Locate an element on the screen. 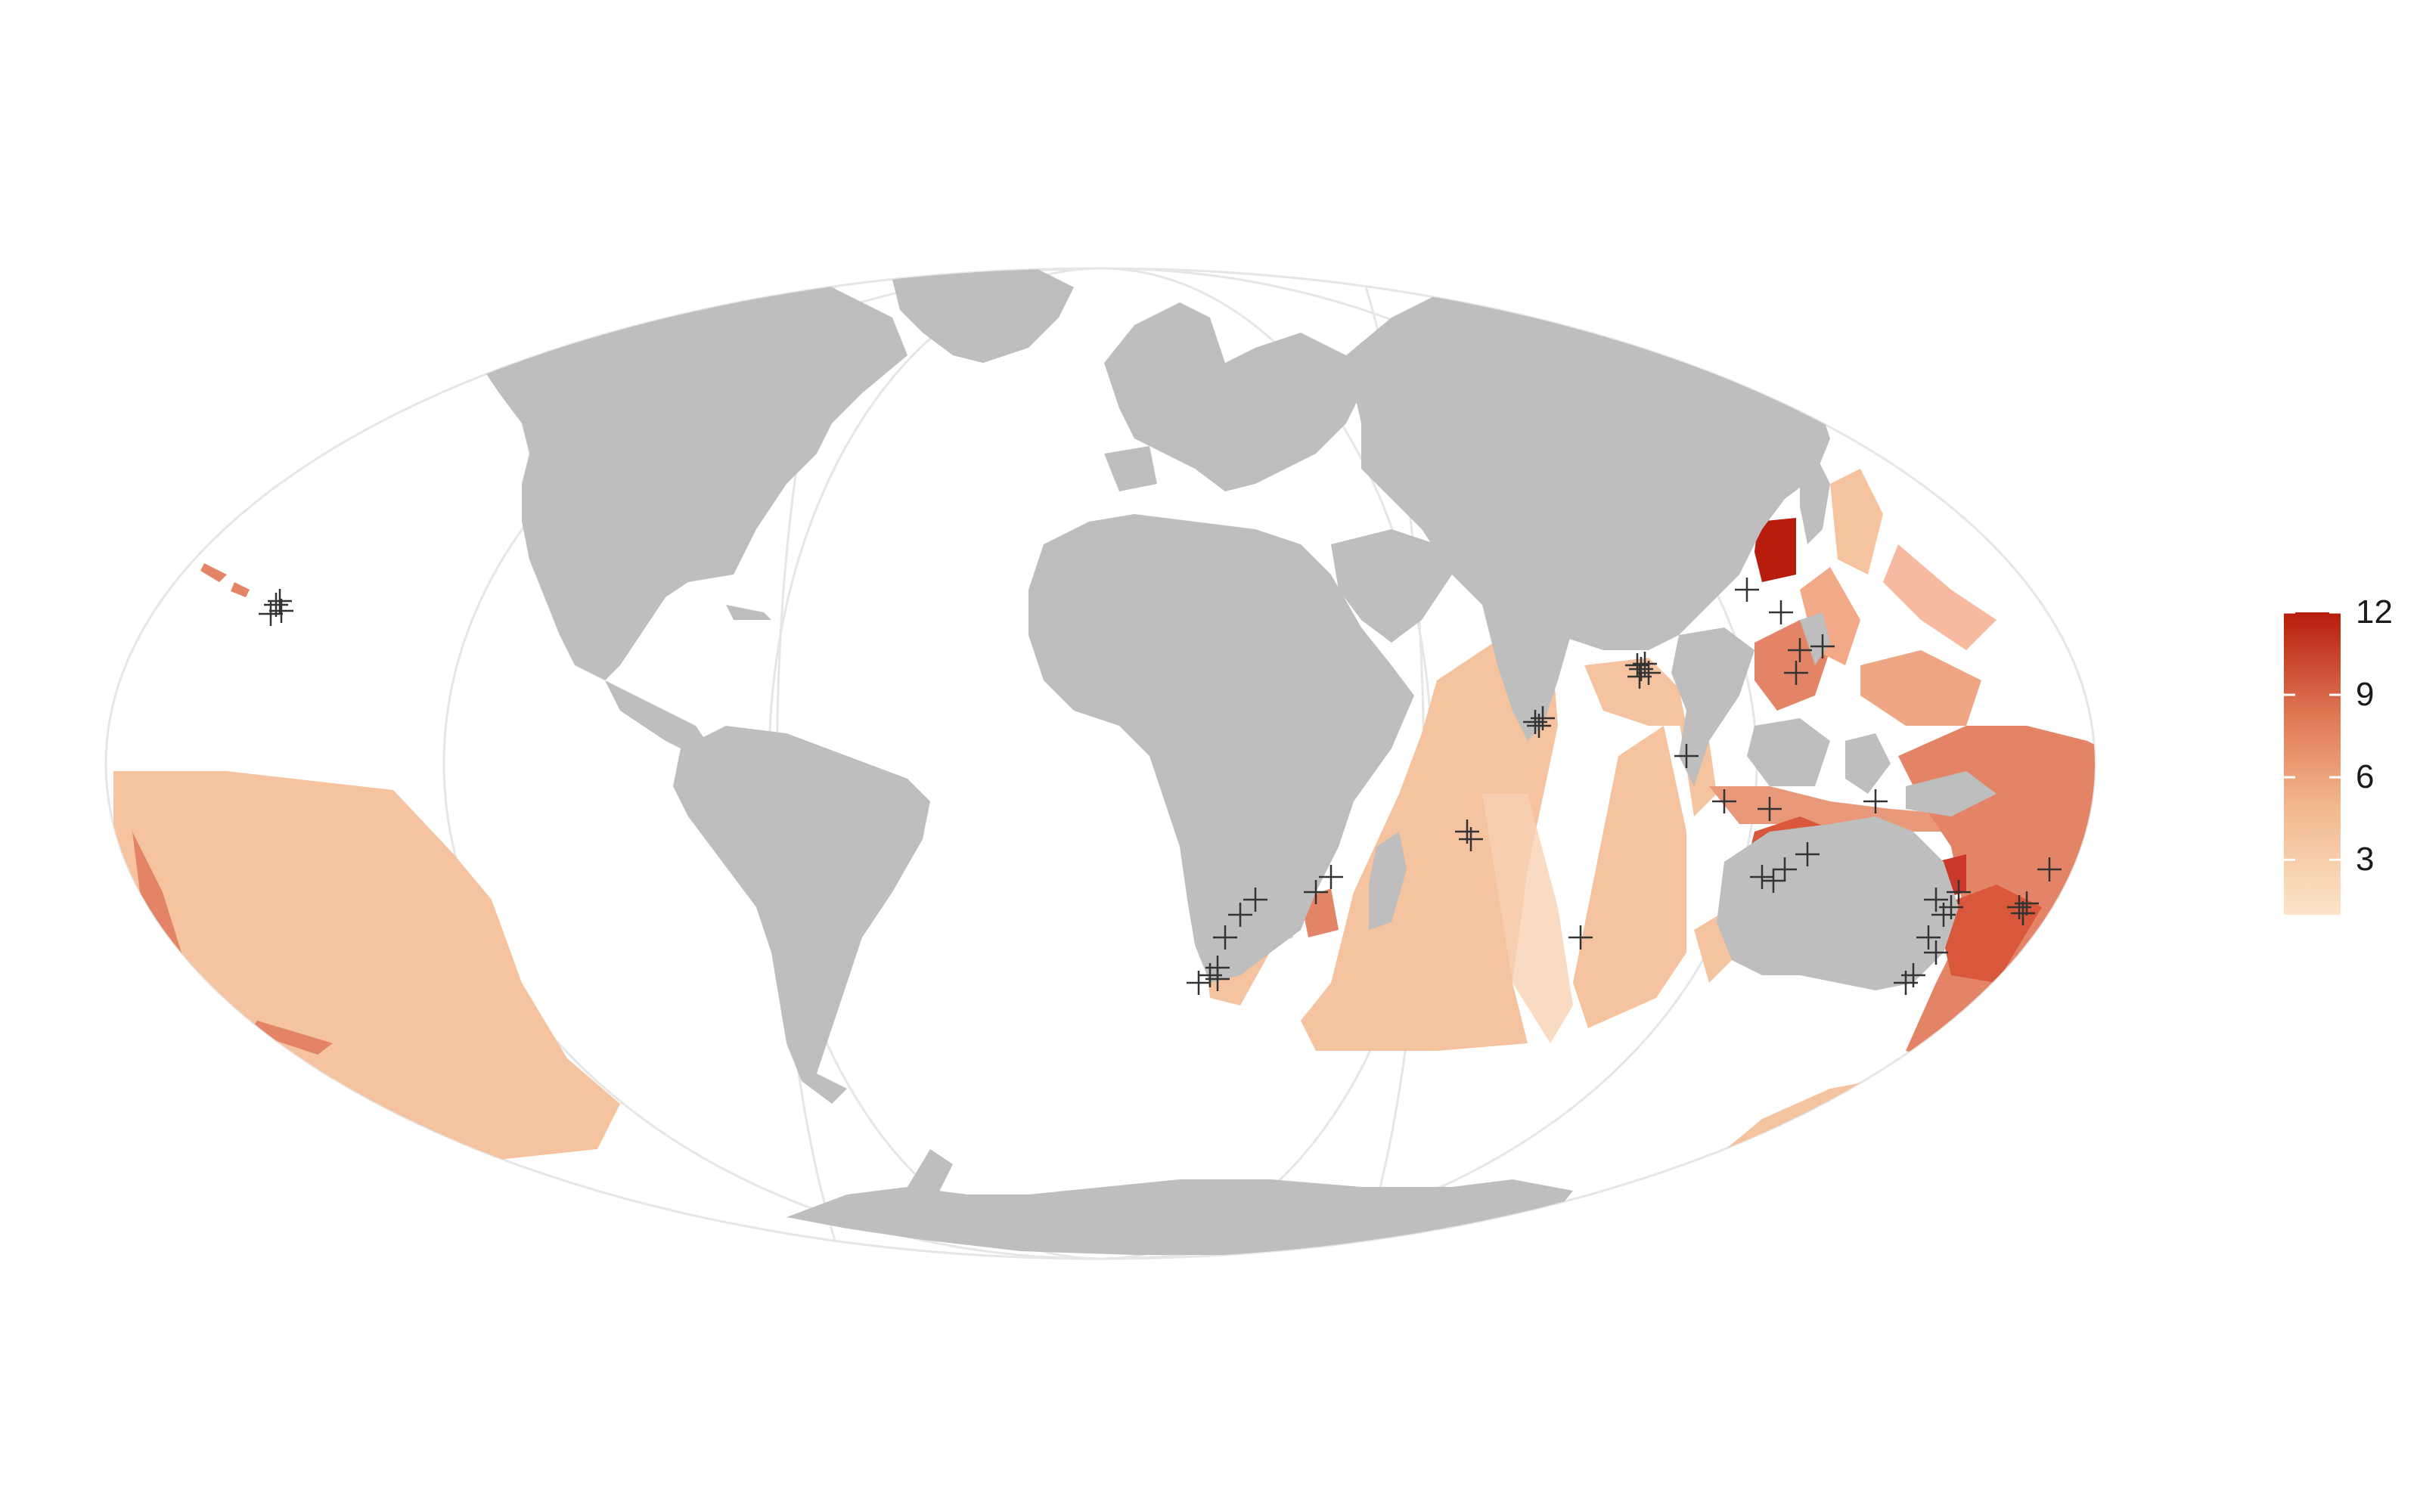  legend-tick-label: 12 is located at coordinates (2374, 612).